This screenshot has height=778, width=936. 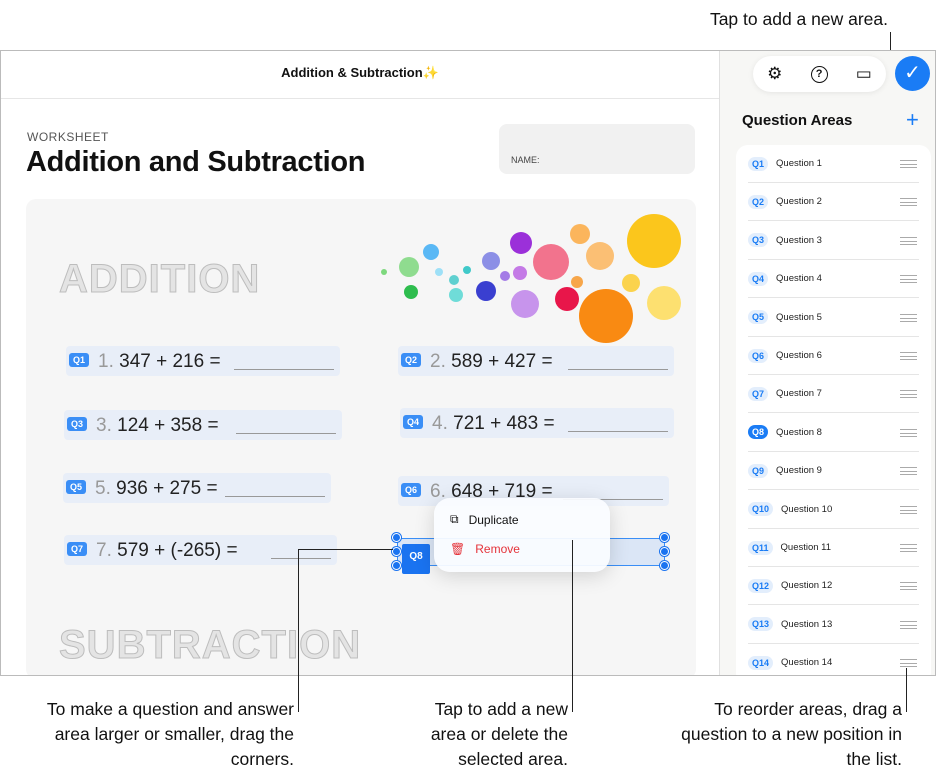 What do you see at coordinates (833, 202) in the screenshot?
I see `question-list-item: Q2 Question 2` at bounding box center [833, 202].